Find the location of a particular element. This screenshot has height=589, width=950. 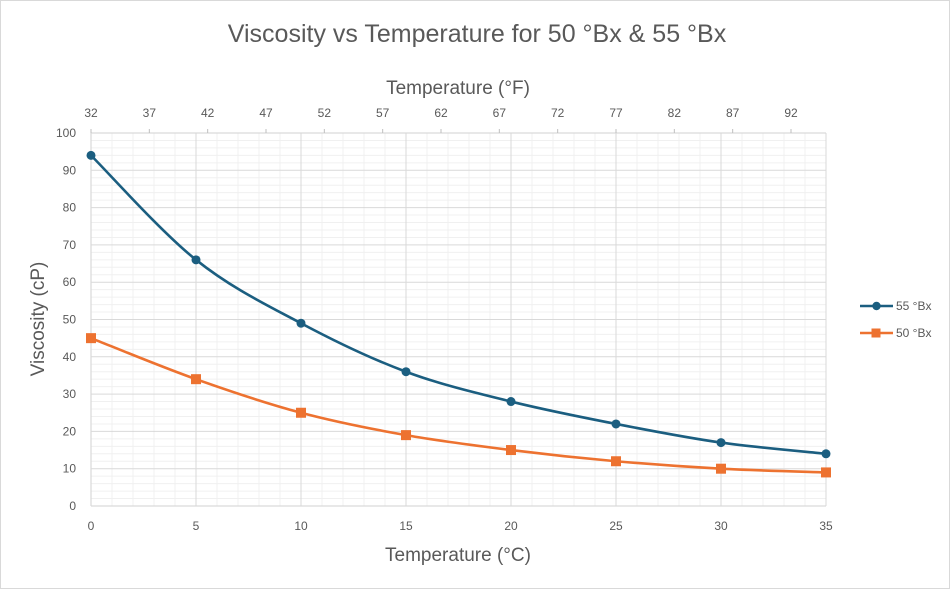

x2-axis-ticks: 32 37 42 47 52 57 62 67 72 77 82 87 92 is located at coordinates (441, 119).